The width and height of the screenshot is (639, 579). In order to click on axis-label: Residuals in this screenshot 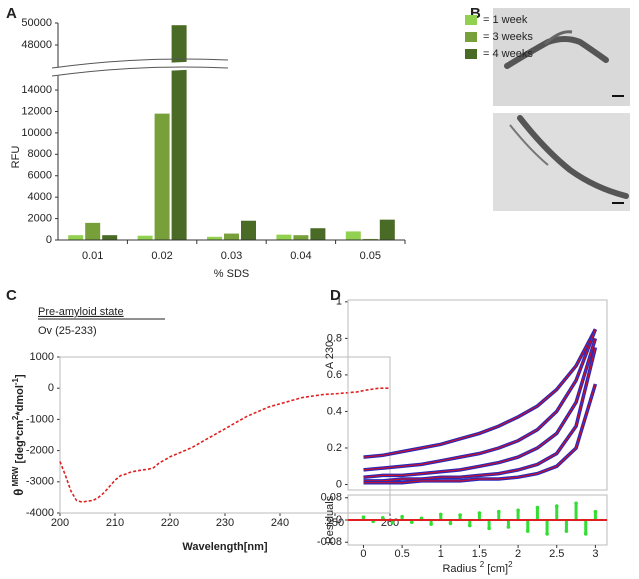, I will do `click(330, 519)`.